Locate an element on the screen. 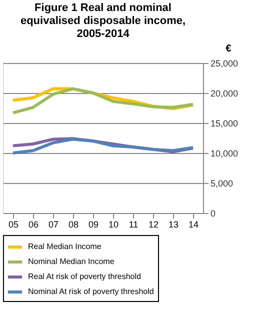 This screenshot has height=317, width=272. x-tick-label: 12 is located at coordinates (153, 225).